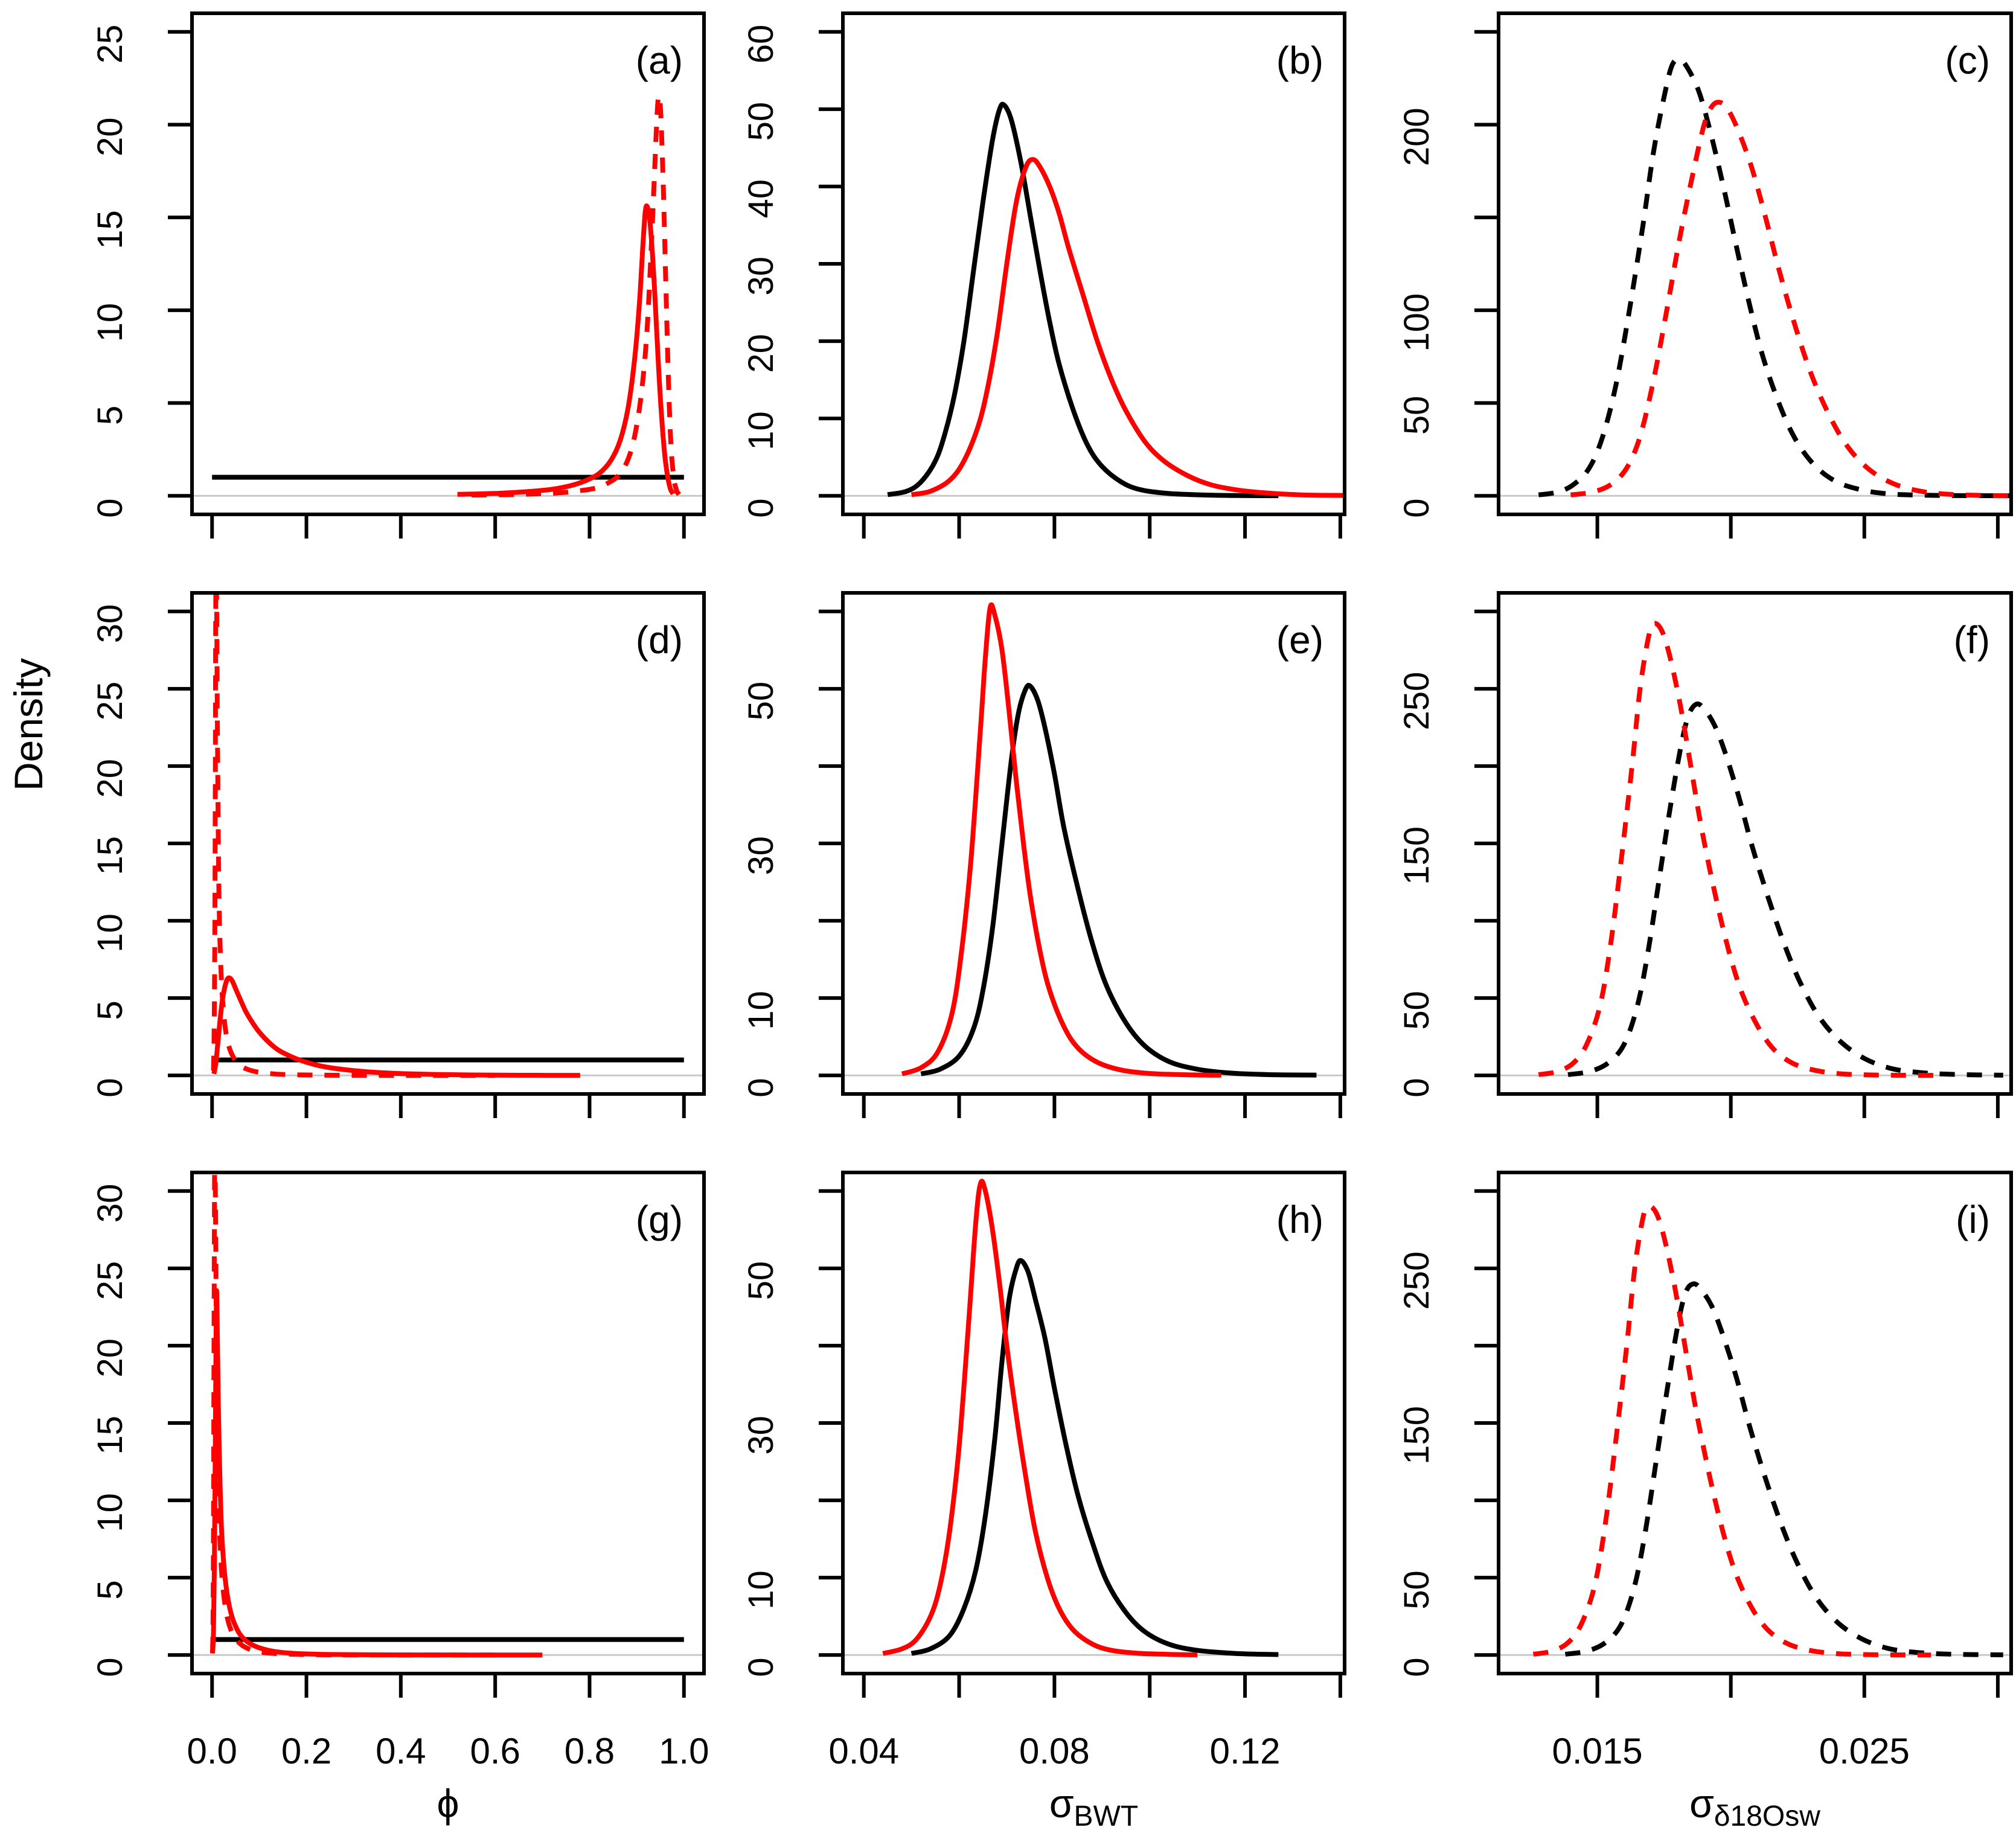 The image size is (2016, 1842). I want to click on panel-c-curve-red-dashed, so click(1790, 299).